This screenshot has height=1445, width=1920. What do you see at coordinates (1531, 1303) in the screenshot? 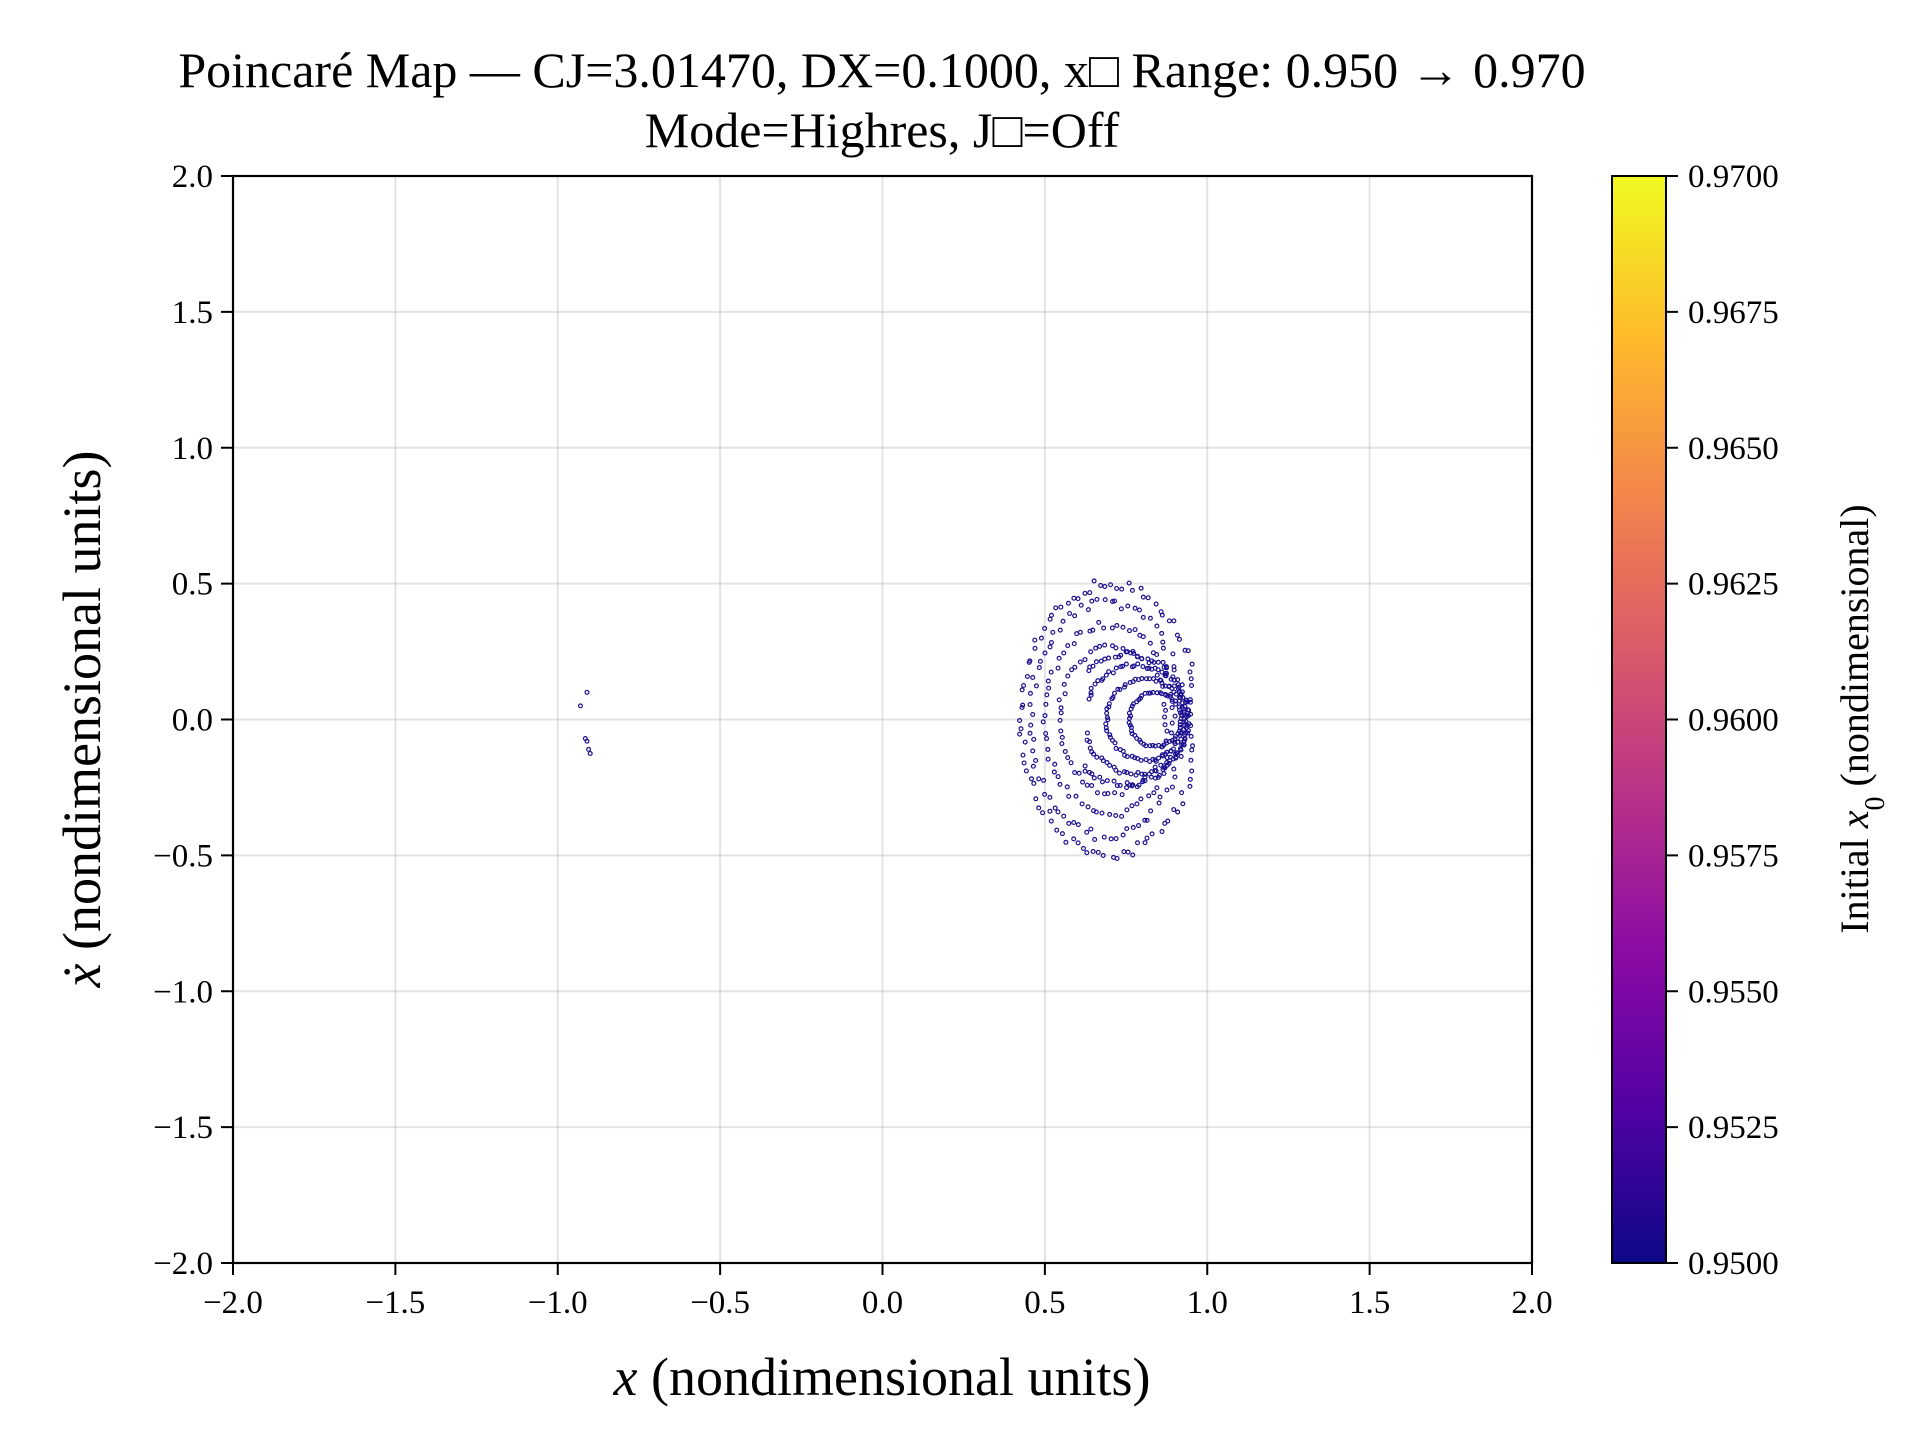
I see `x-tick-label: 2.0` at bounding box center [1531, 1303].